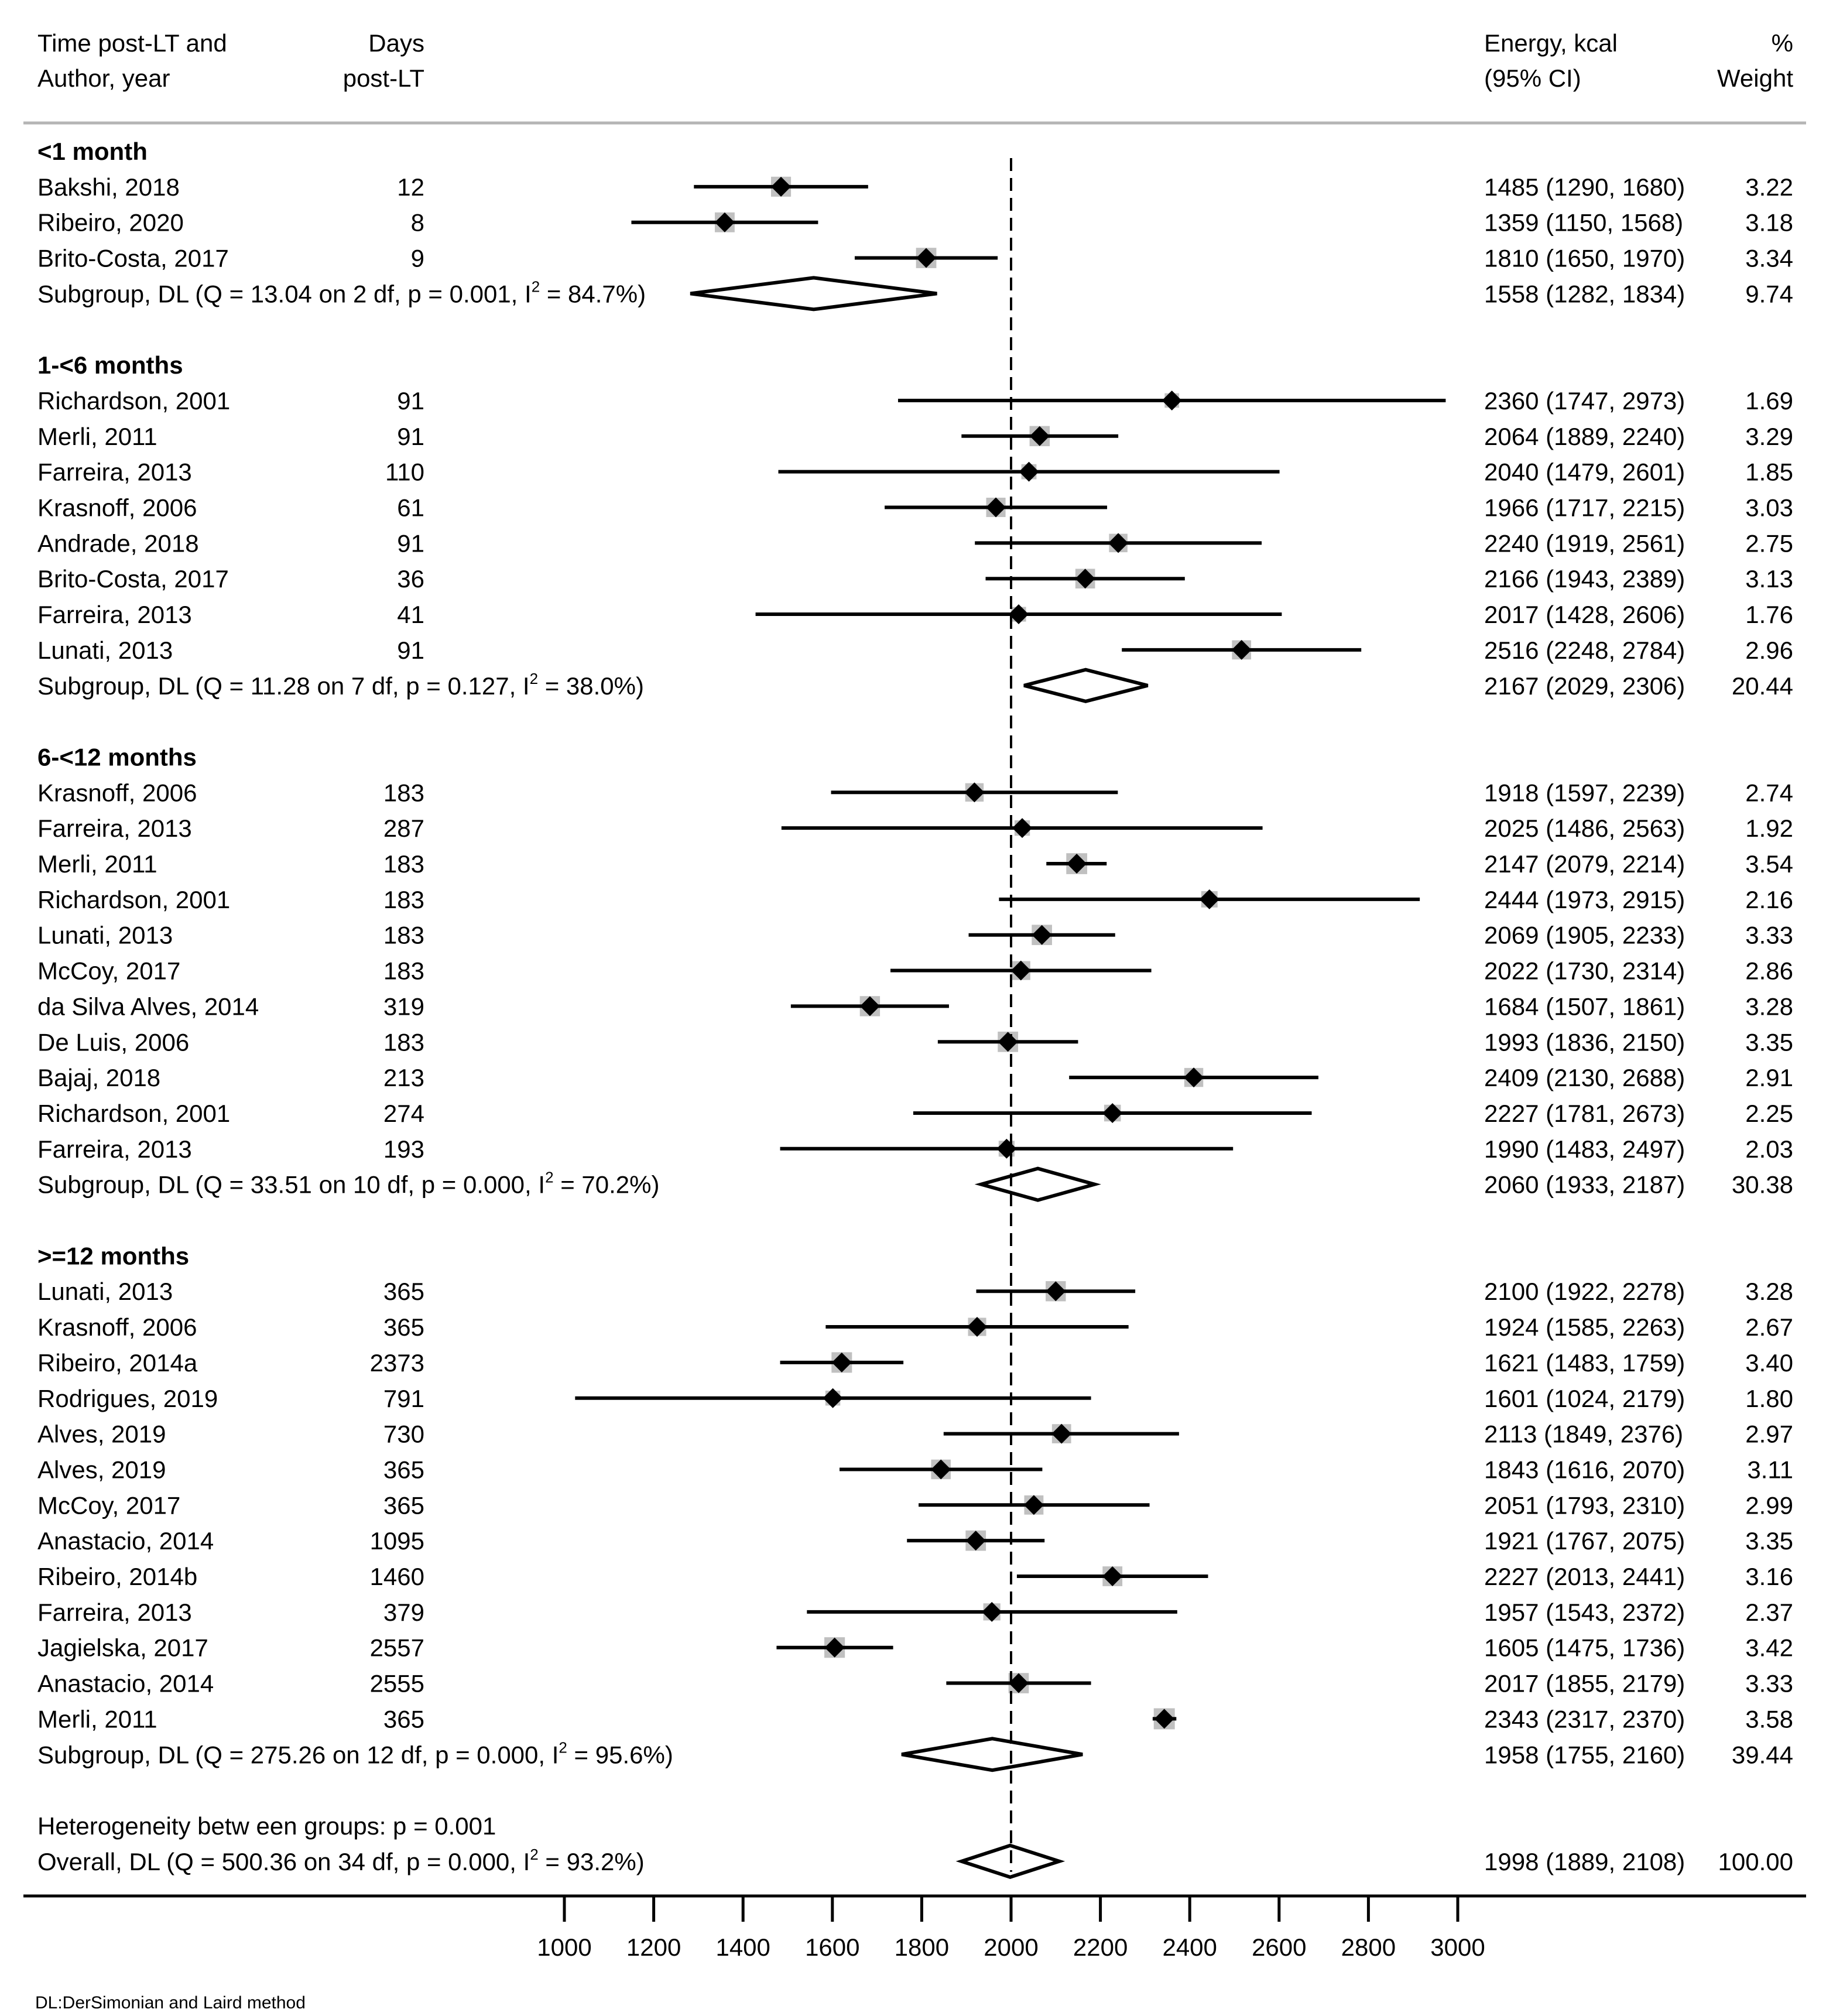  Describe the element at coordinates (108, 971) in the screenshot. I see `study-label: McCoy, 2017` at that location.